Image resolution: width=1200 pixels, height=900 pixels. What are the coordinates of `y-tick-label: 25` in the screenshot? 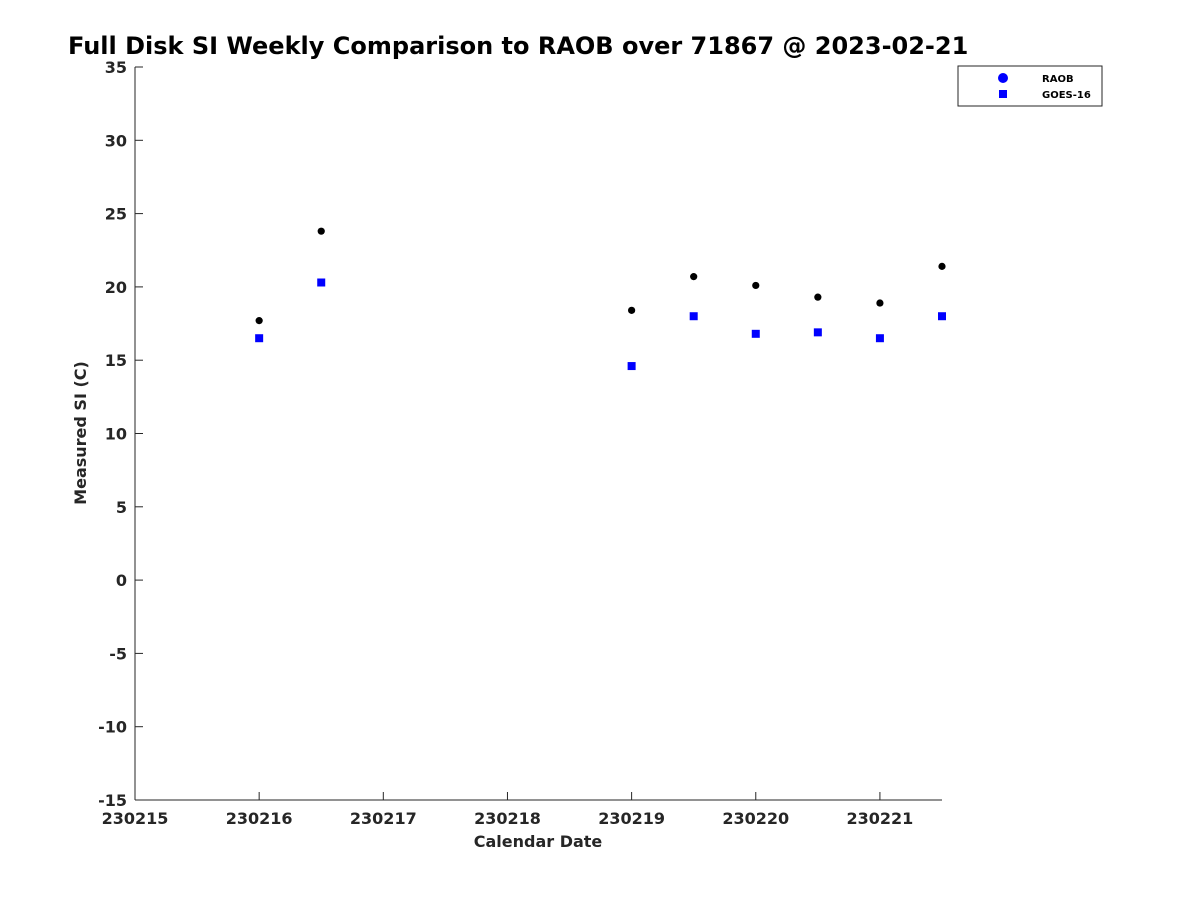 It's located at (116, 214).